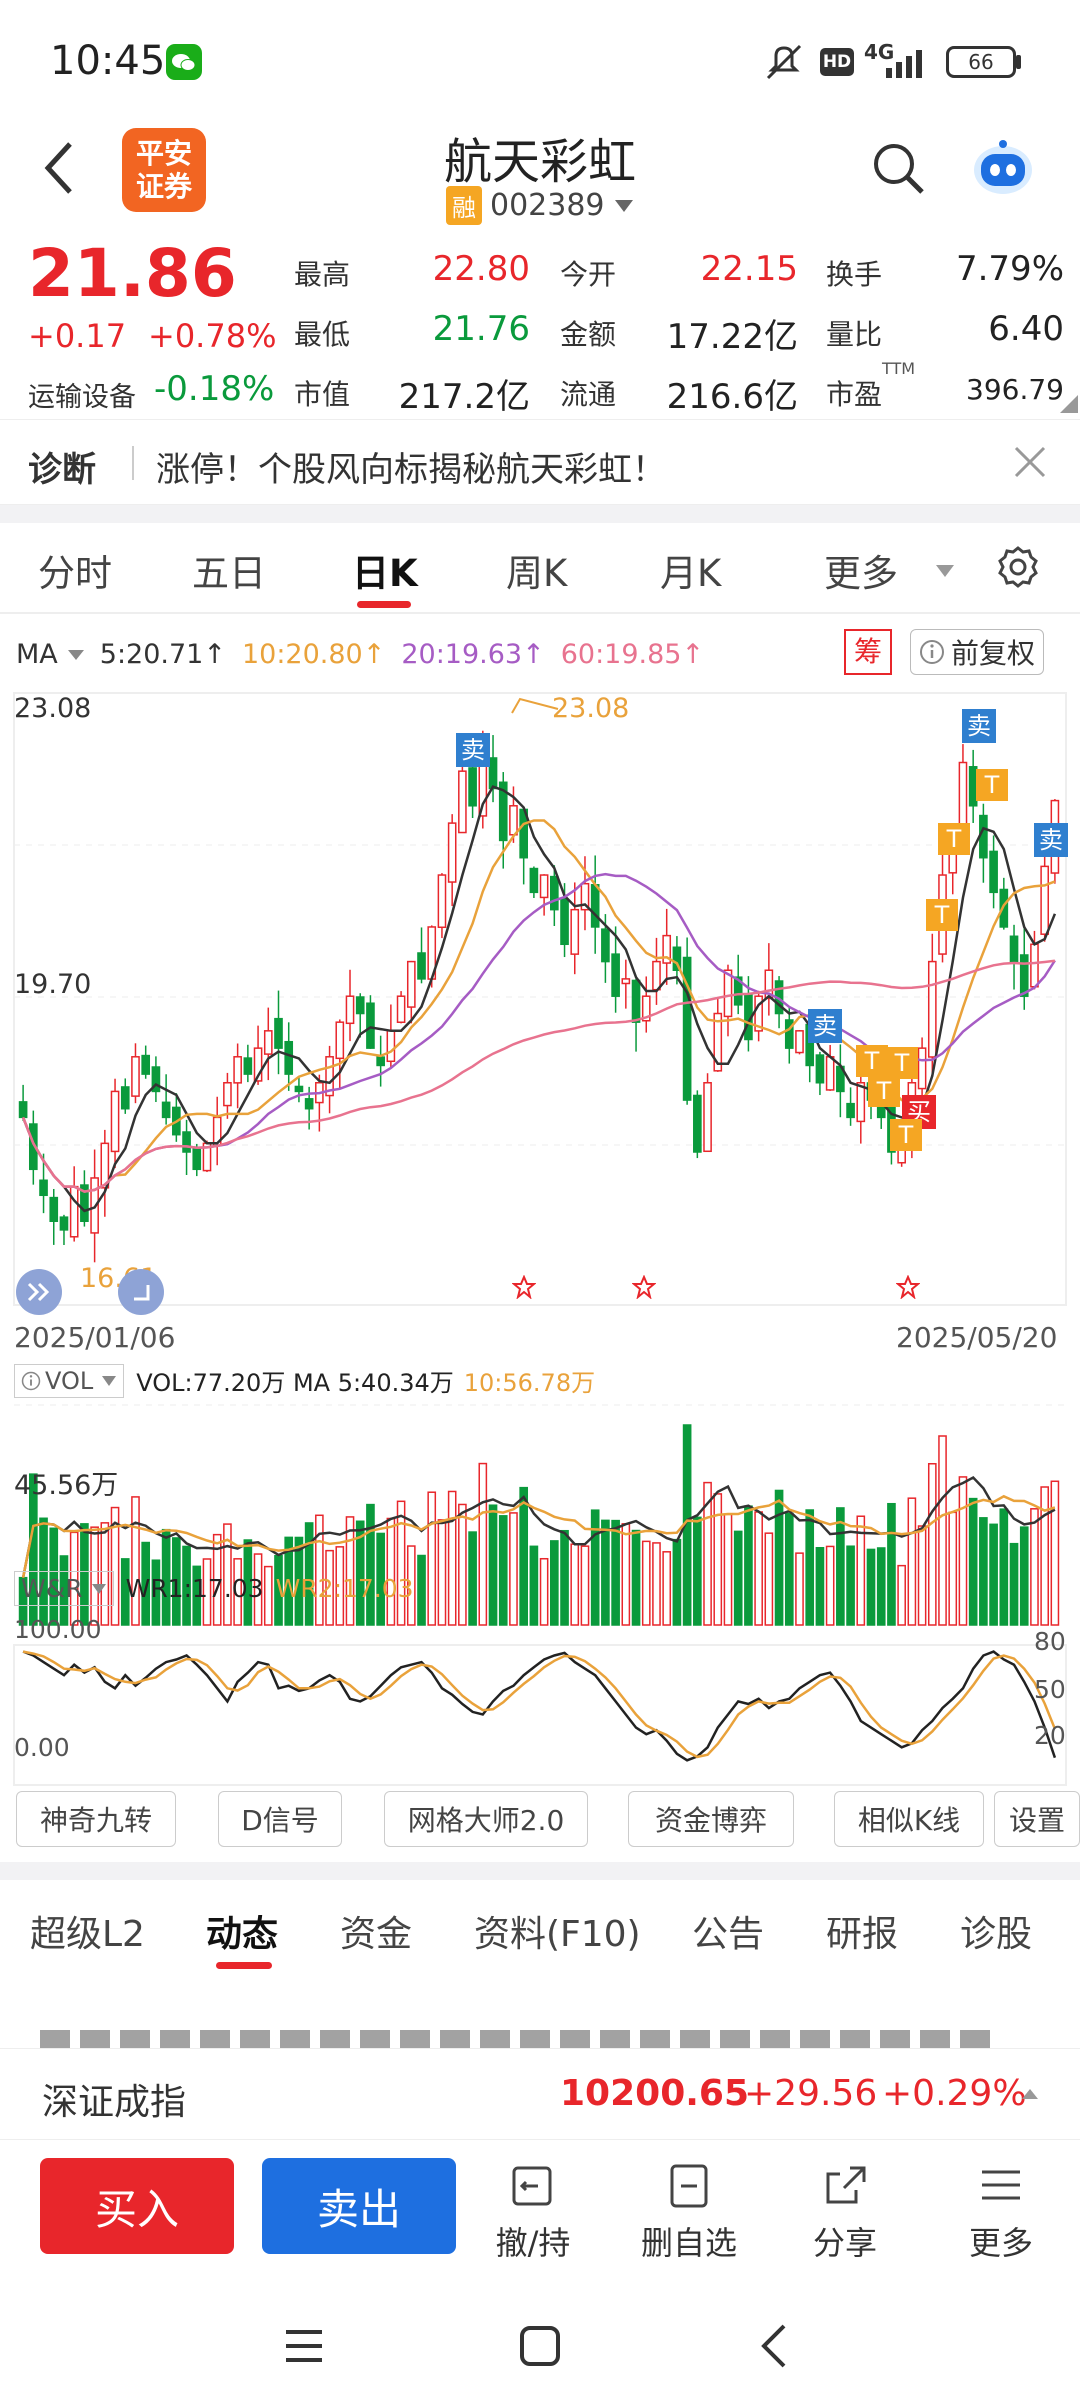 The width and height of the screenshot is (1080, 2400). What do you see at coordinates (557, 1934) in the screenshot?
I see `tab-profile: 资料(F10)` at bounding box center [557, 1934].